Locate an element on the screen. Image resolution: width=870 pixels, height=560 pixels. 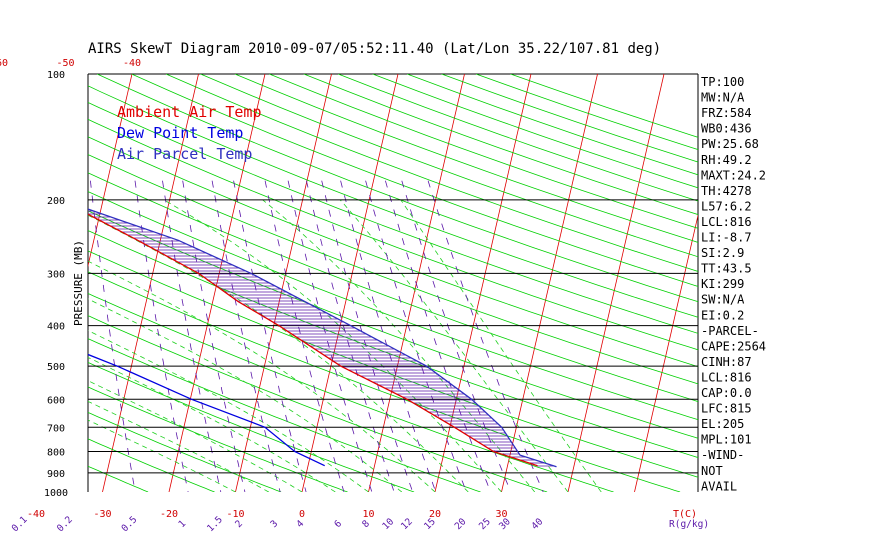
stat-entry: FRZ:584 is located at coordinates (726, 113).